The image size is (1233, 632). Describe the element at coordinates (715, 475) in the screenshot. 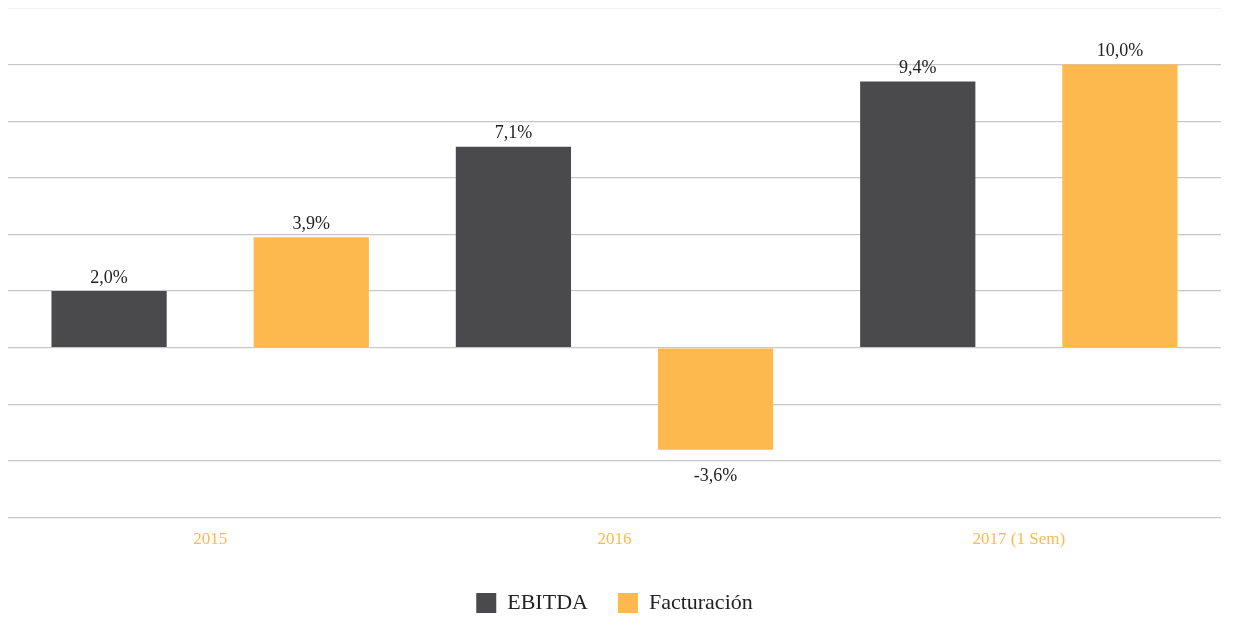

I see `data-label: -3,6%` at that location.